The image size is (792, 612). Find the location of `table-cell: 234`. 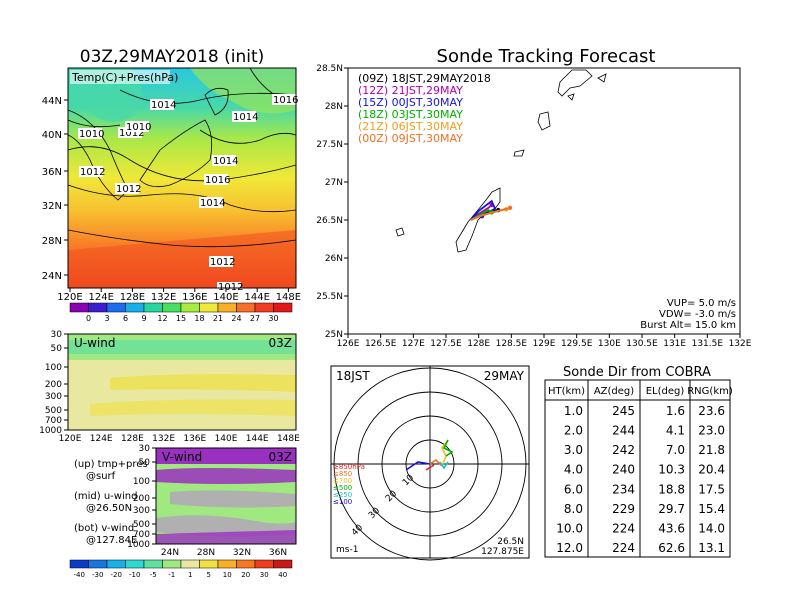

table-cell: 234 is located at coordinates (623, 489).